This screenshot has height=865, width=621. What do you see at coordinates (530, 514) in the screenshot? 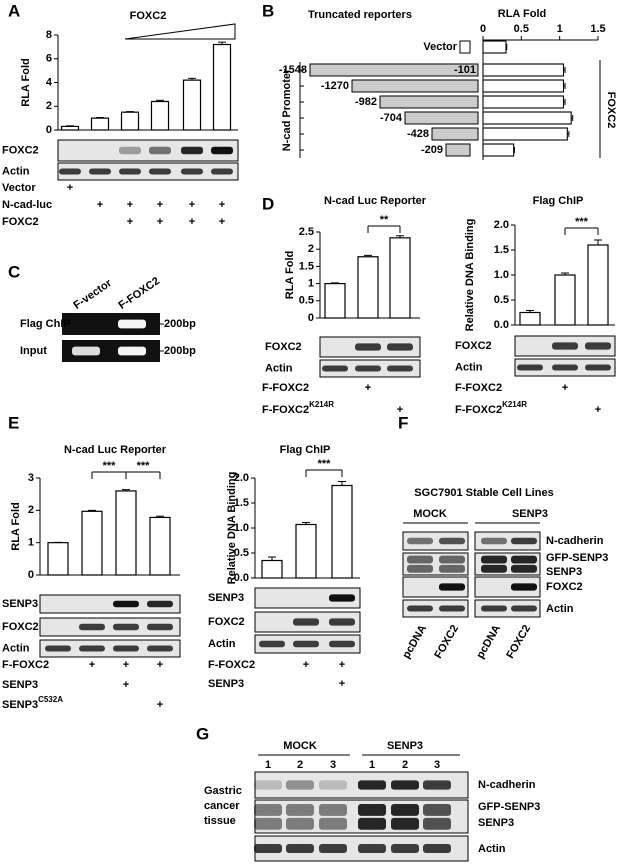
I see `group-label: SENP3` at bounding box center [530, 514].